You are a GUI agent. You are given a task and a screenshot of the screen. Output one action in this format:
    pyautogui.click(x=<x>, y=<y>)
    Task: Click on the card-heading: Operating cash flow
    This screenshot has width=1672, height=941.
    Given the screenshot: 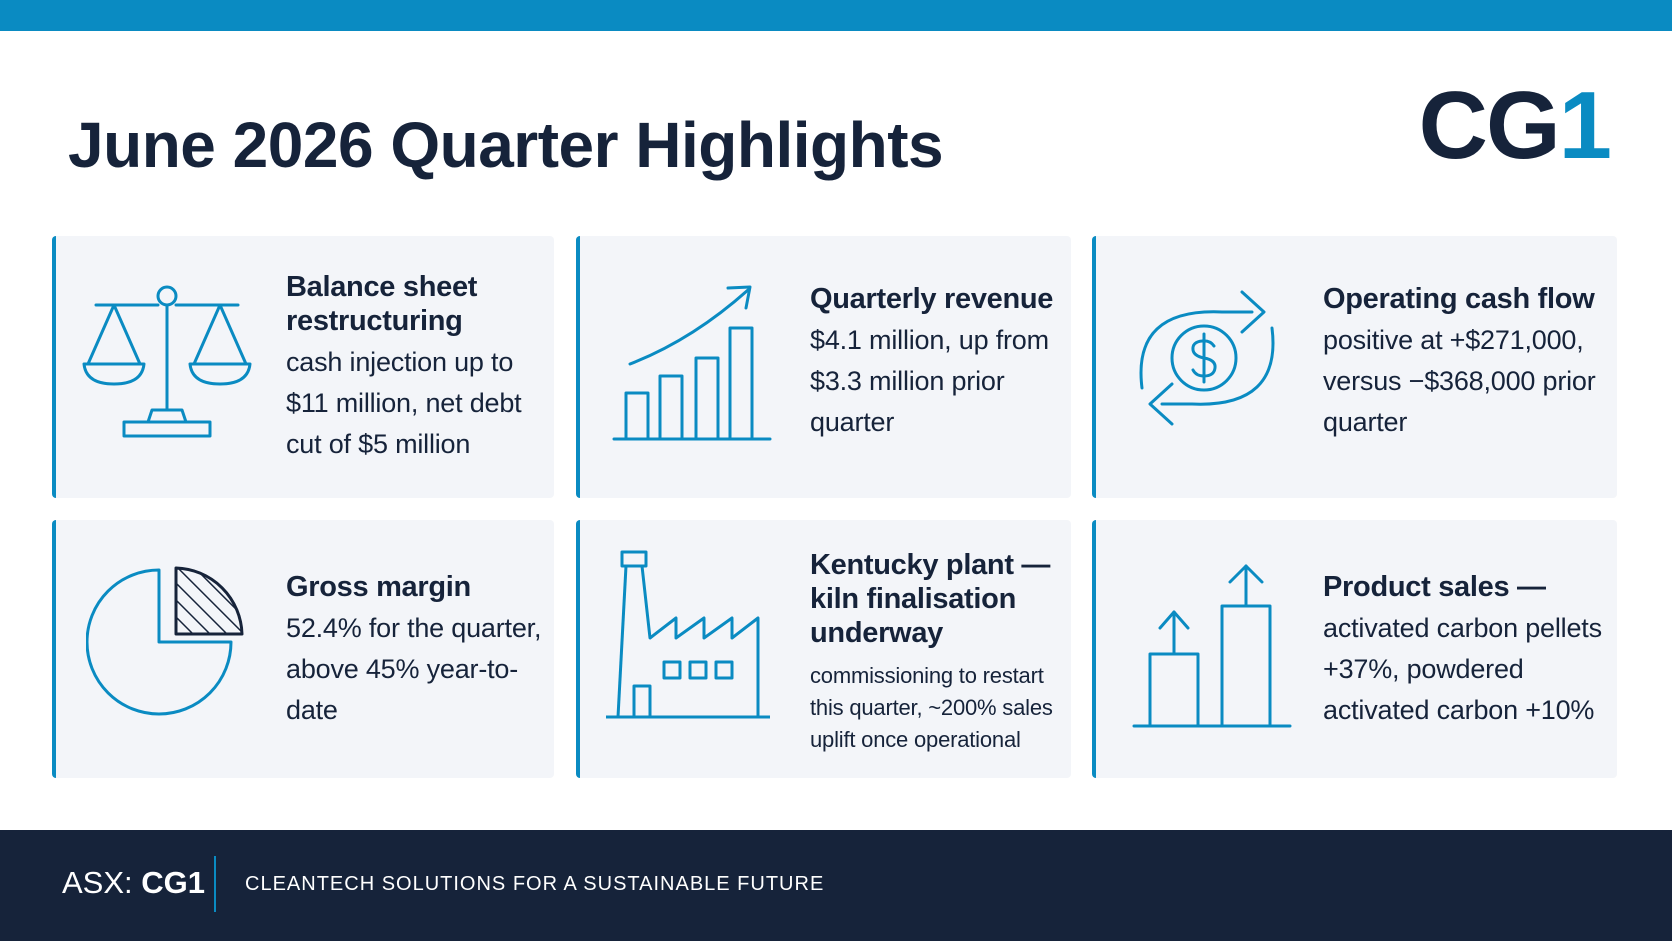 What is the action you would take?
    pyautogui.click(x=1459, y=299)
    